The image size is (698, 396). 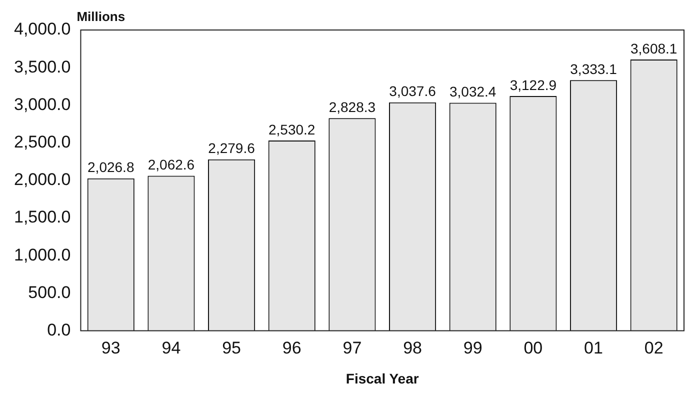 What do you see at coordinates (412, 91) in the screenshot?
I see `data-label: 3,037.6` at bounding box center [412, 91].